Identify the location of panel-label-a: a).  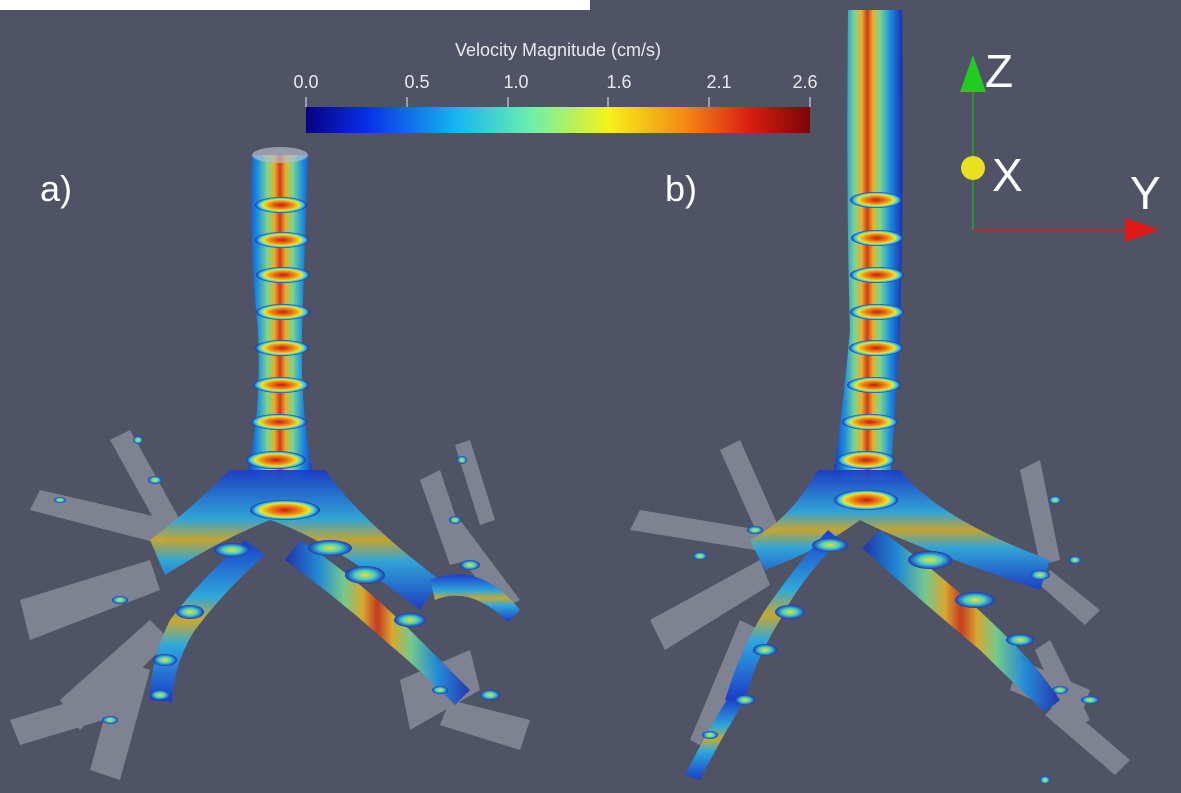
(56, 188).